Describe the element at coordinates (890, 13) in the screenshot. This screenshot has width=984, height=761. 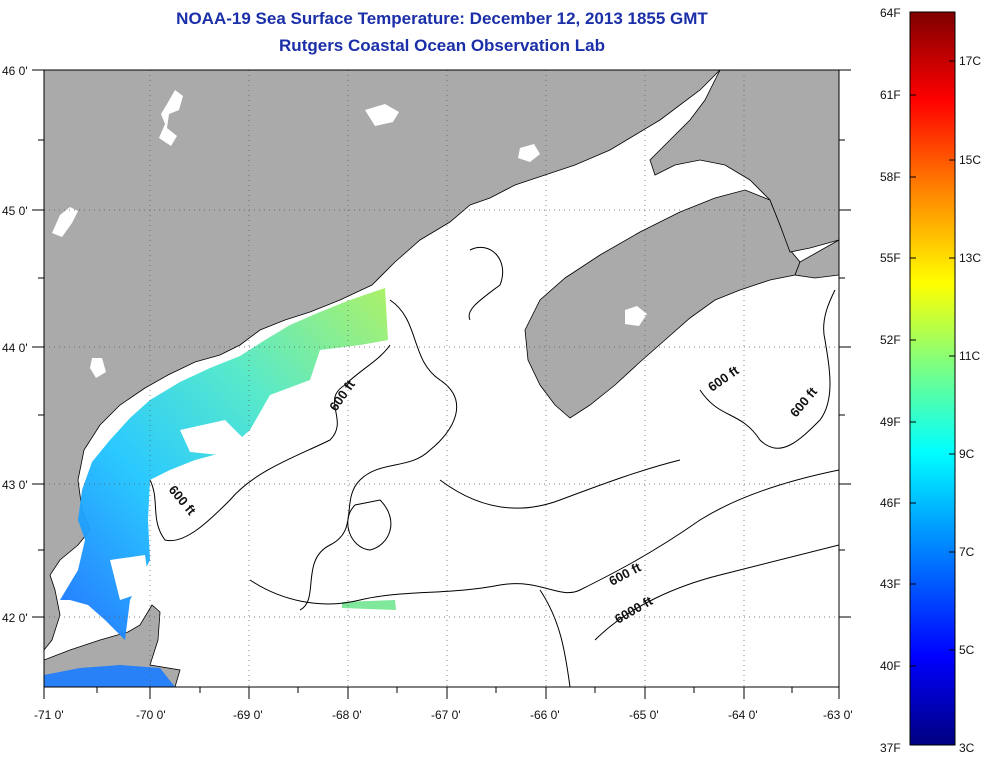
I see `colorbar-f-label: 64F` at that location.